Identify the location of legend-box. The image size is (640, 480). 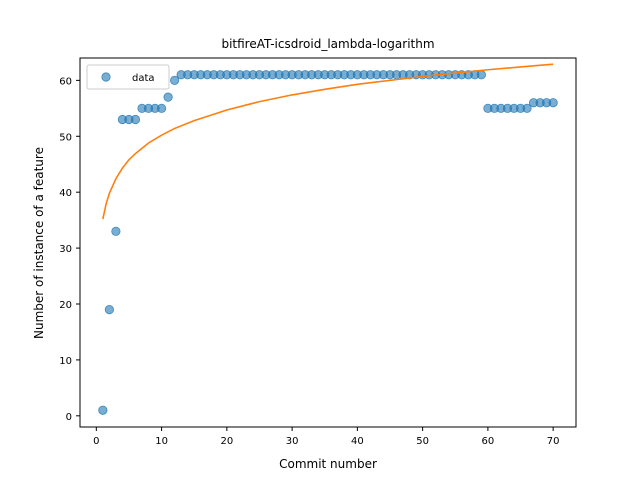
(128, 77).